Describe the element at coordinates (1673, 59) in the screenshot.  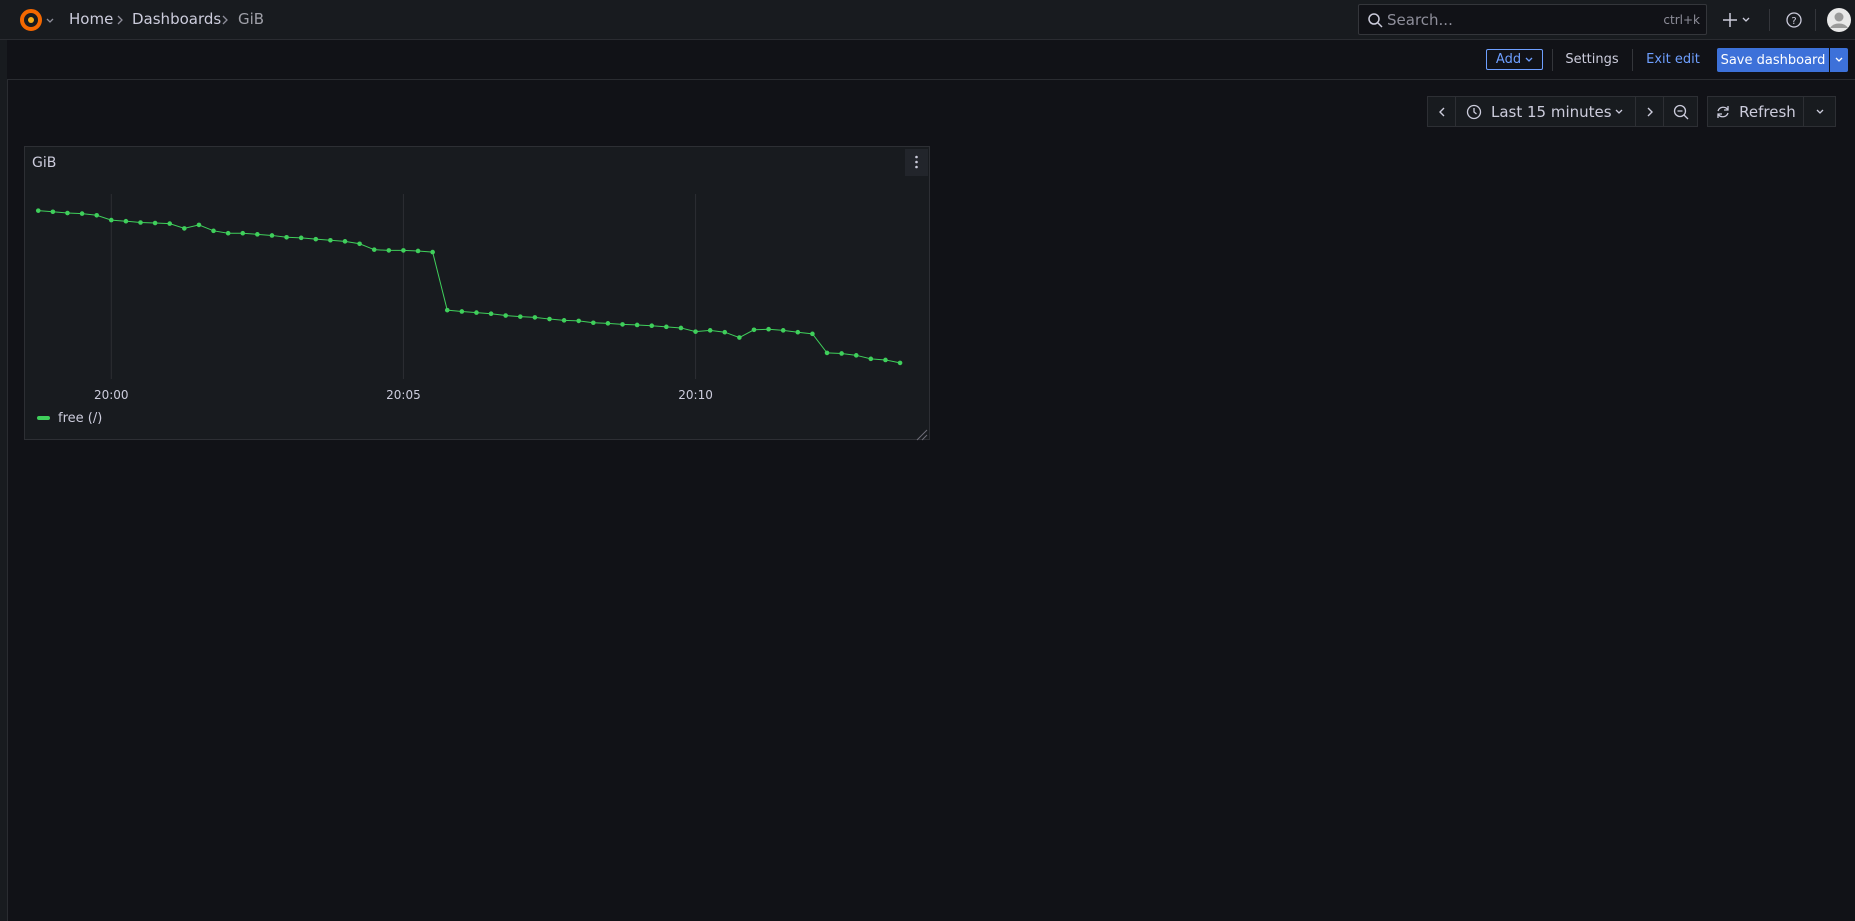
I see `exit-edit-button: Exit edit` at that location.